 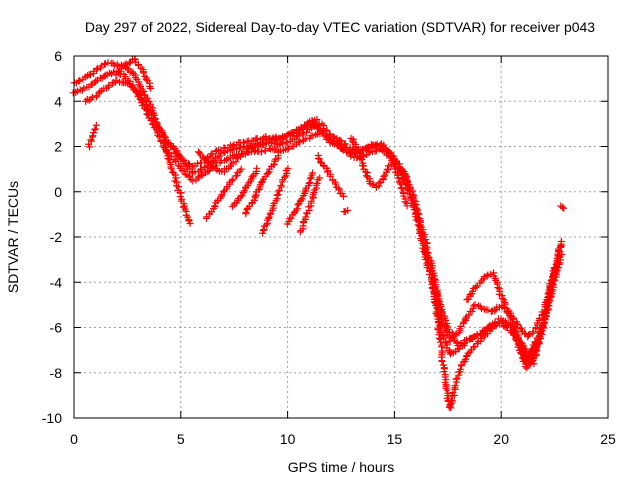 I want to click on series-d, so click(x=257, y=145).